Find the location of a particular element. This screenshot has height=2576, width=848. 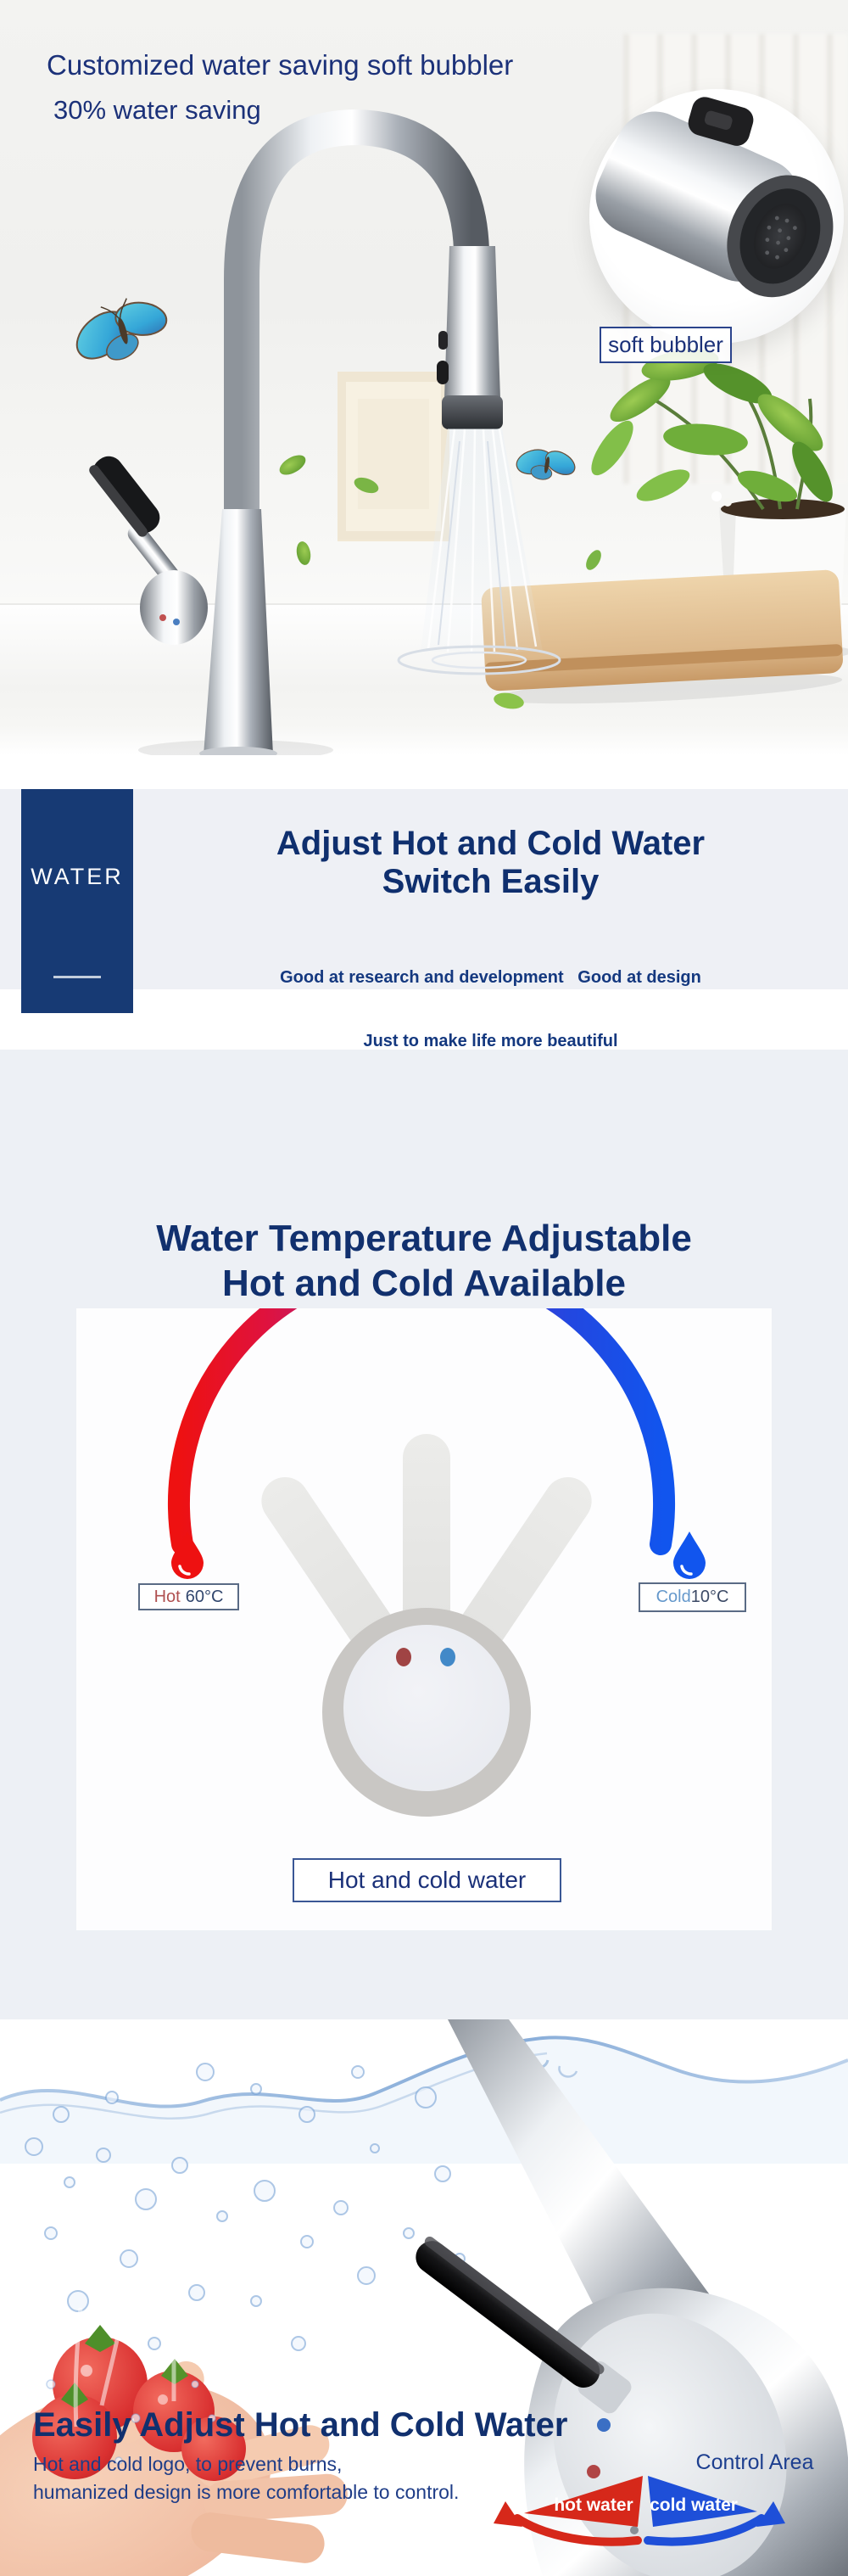

cold-dot is located at coordinates (447, 1657).